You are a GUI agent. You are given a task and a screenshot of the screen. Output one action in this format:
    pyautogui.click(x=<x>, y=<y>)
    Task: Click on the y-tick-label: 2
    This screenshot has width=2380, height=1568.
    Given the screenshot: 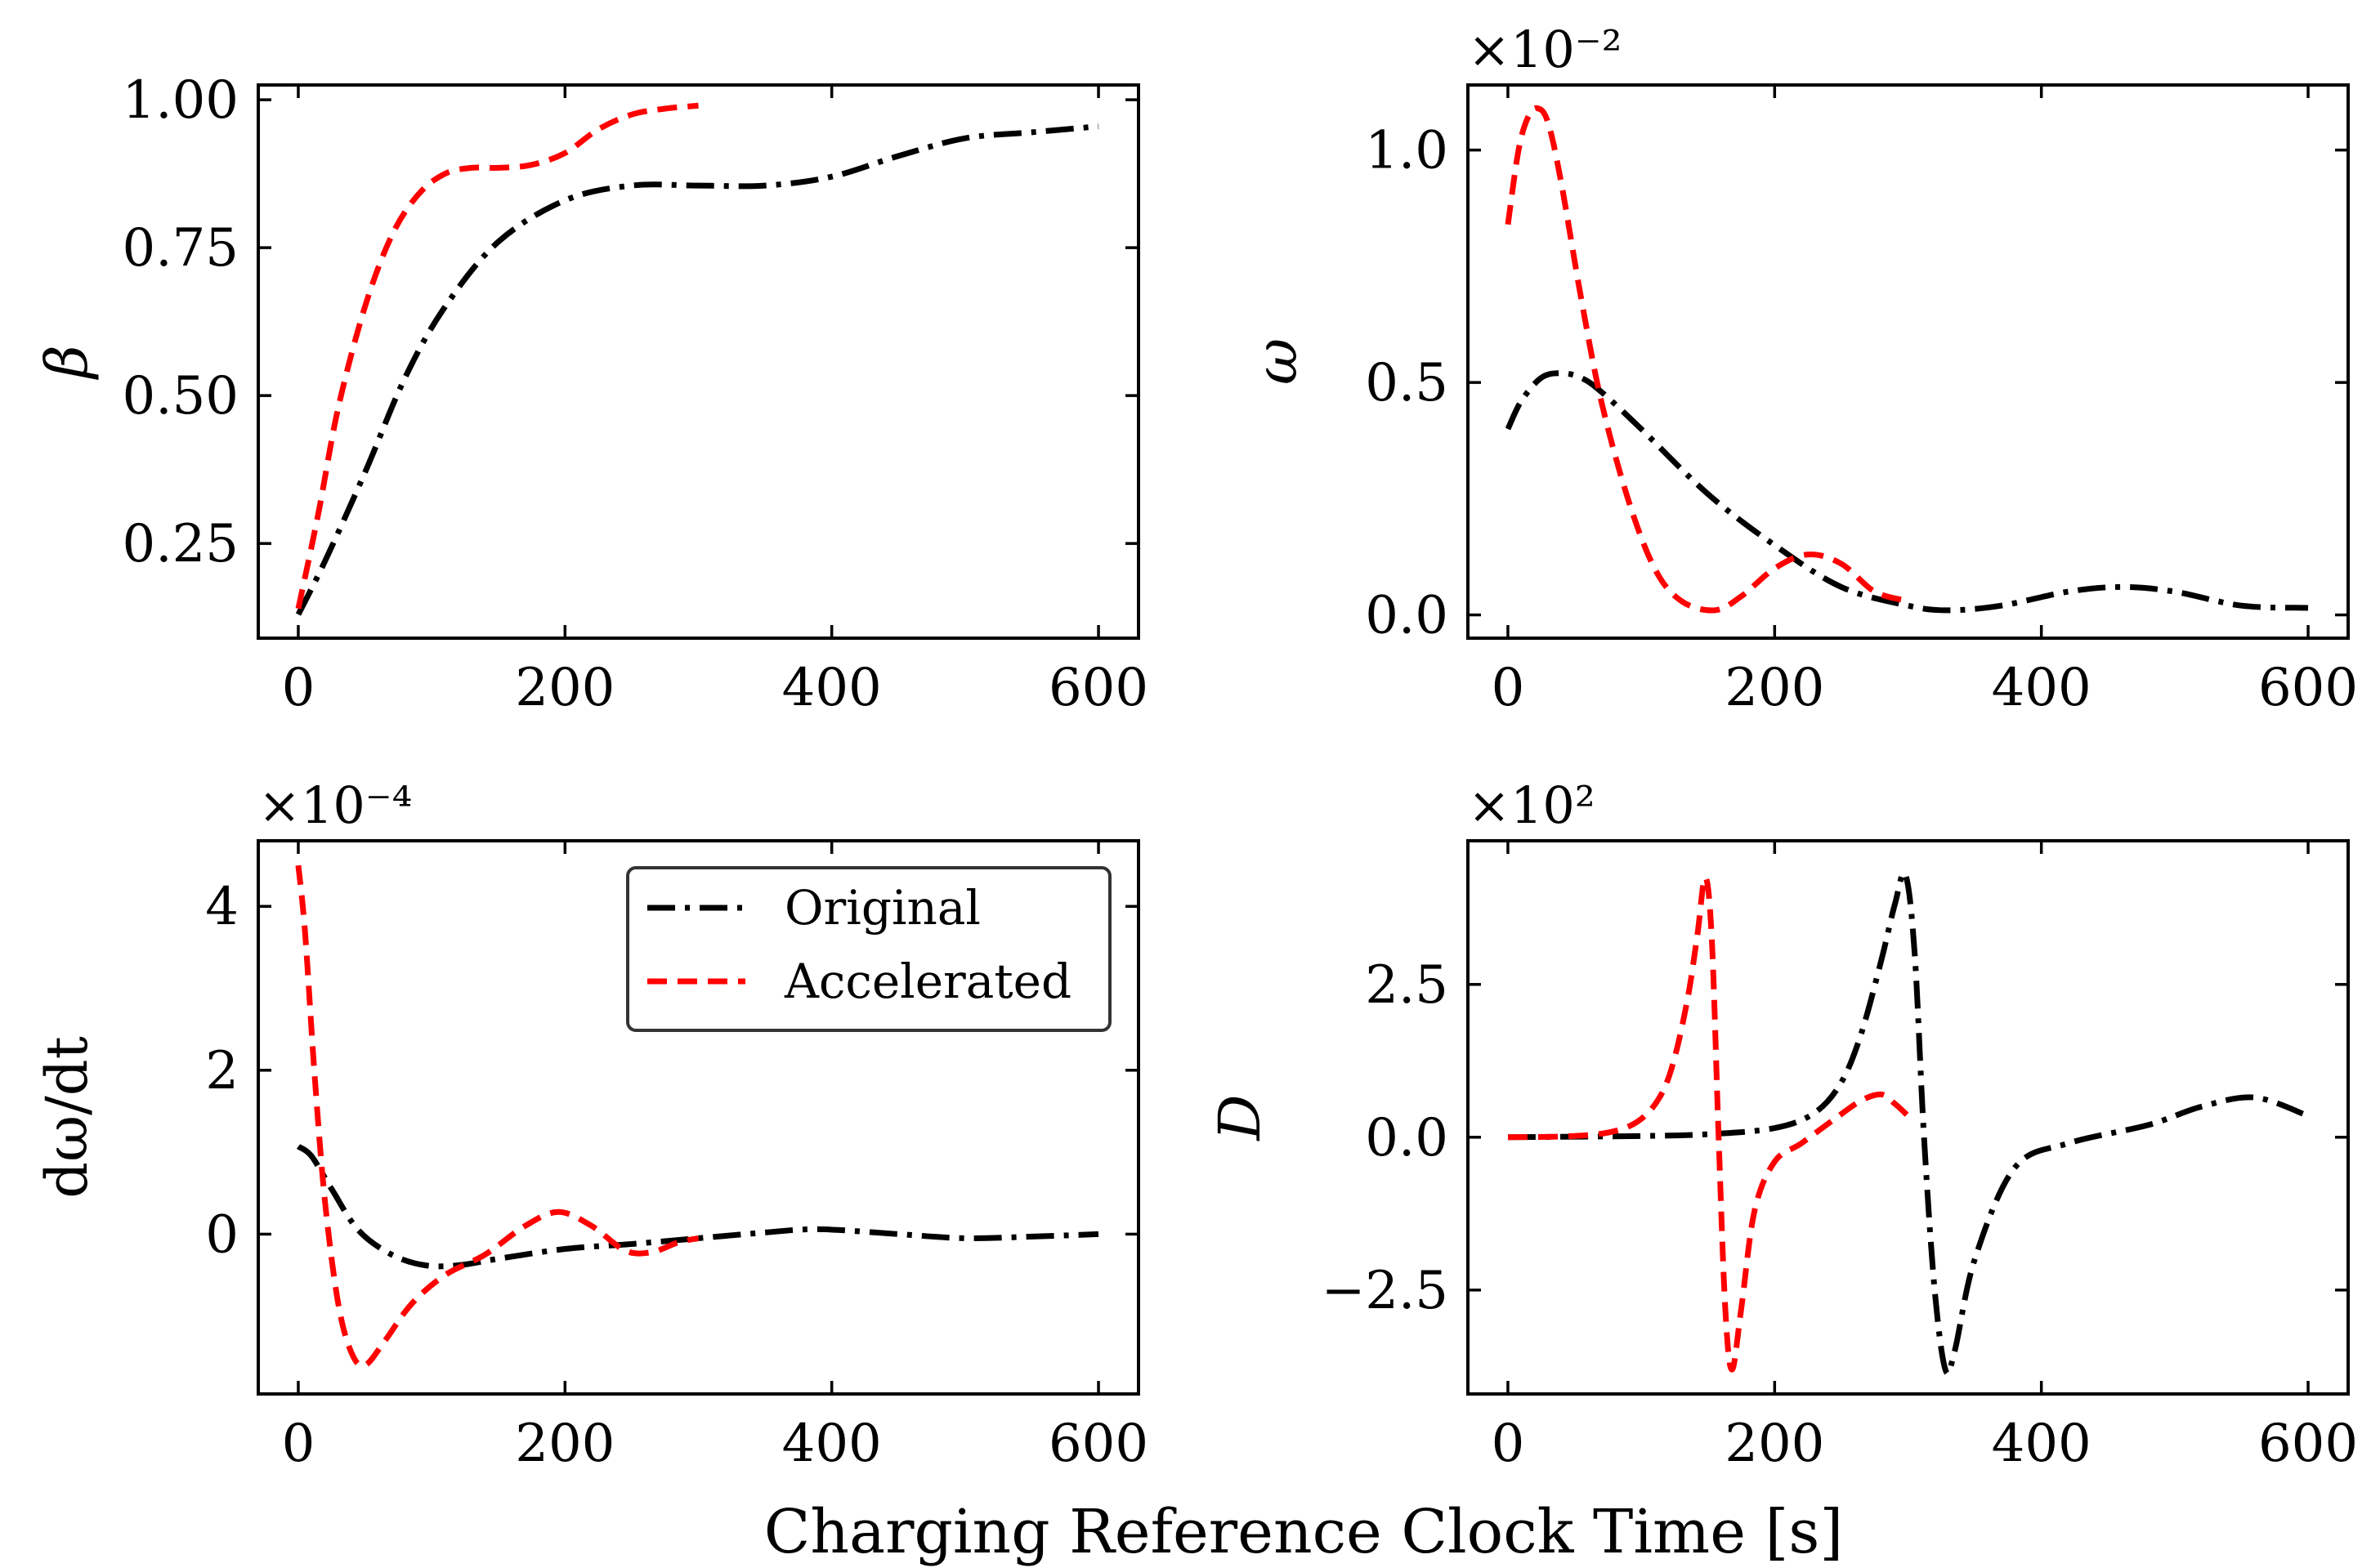 What is the action you would take?
    pyautogui.click(x=222, y=1071)
    